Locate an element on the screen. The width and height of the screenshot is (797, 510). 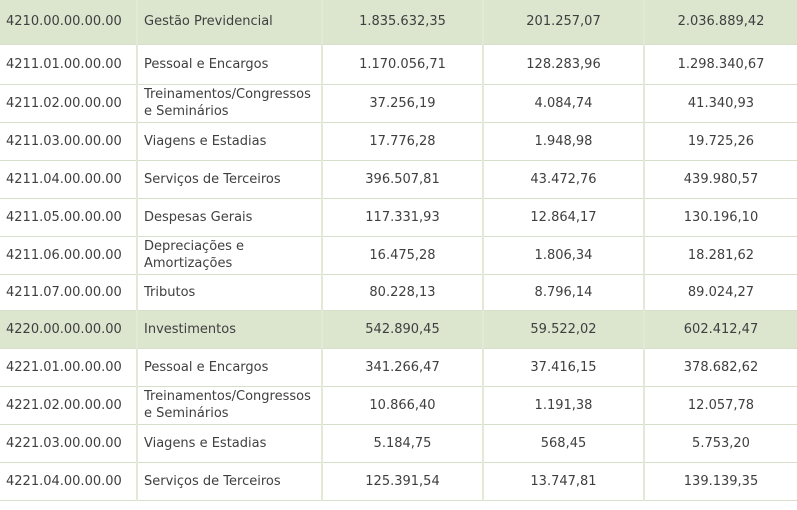
value-col-2: 4.084,74 is located at coordinates (564, 103).